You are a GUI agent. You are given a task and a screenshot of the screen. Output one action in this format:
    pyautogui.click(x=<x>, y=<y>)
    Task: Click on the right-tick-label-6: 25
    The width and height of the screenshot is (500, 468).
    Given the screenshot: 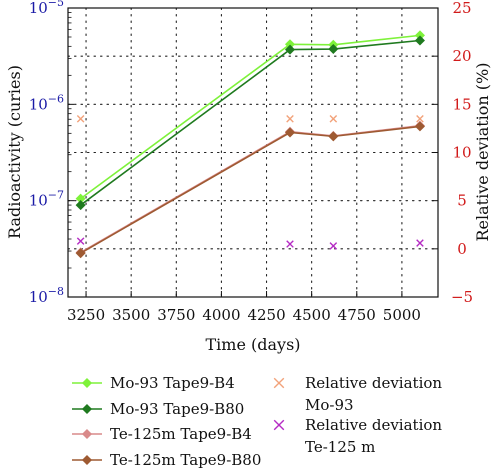 What is the action you would take?
    pyautogui.click(x=461, y=8)
    